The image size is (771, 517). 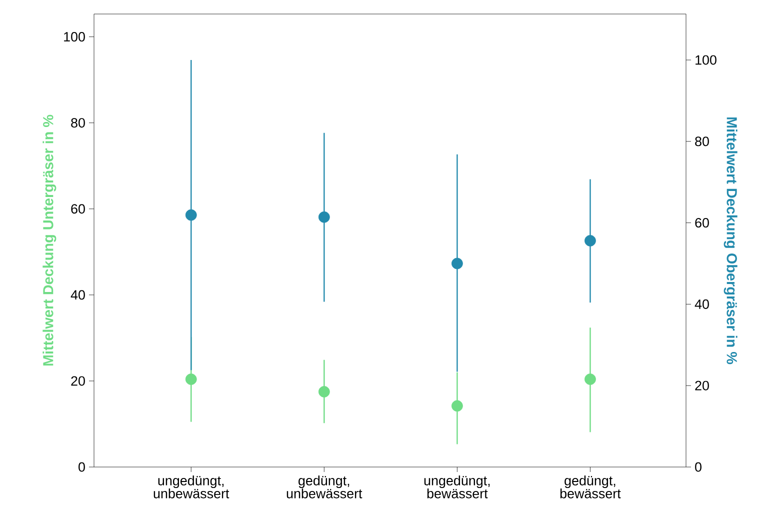 What do you see at coordinates (590, 487) in the screenshot?
I see `x-tick-label: gedüngt, bewässert` at bounding box center [590, 487].